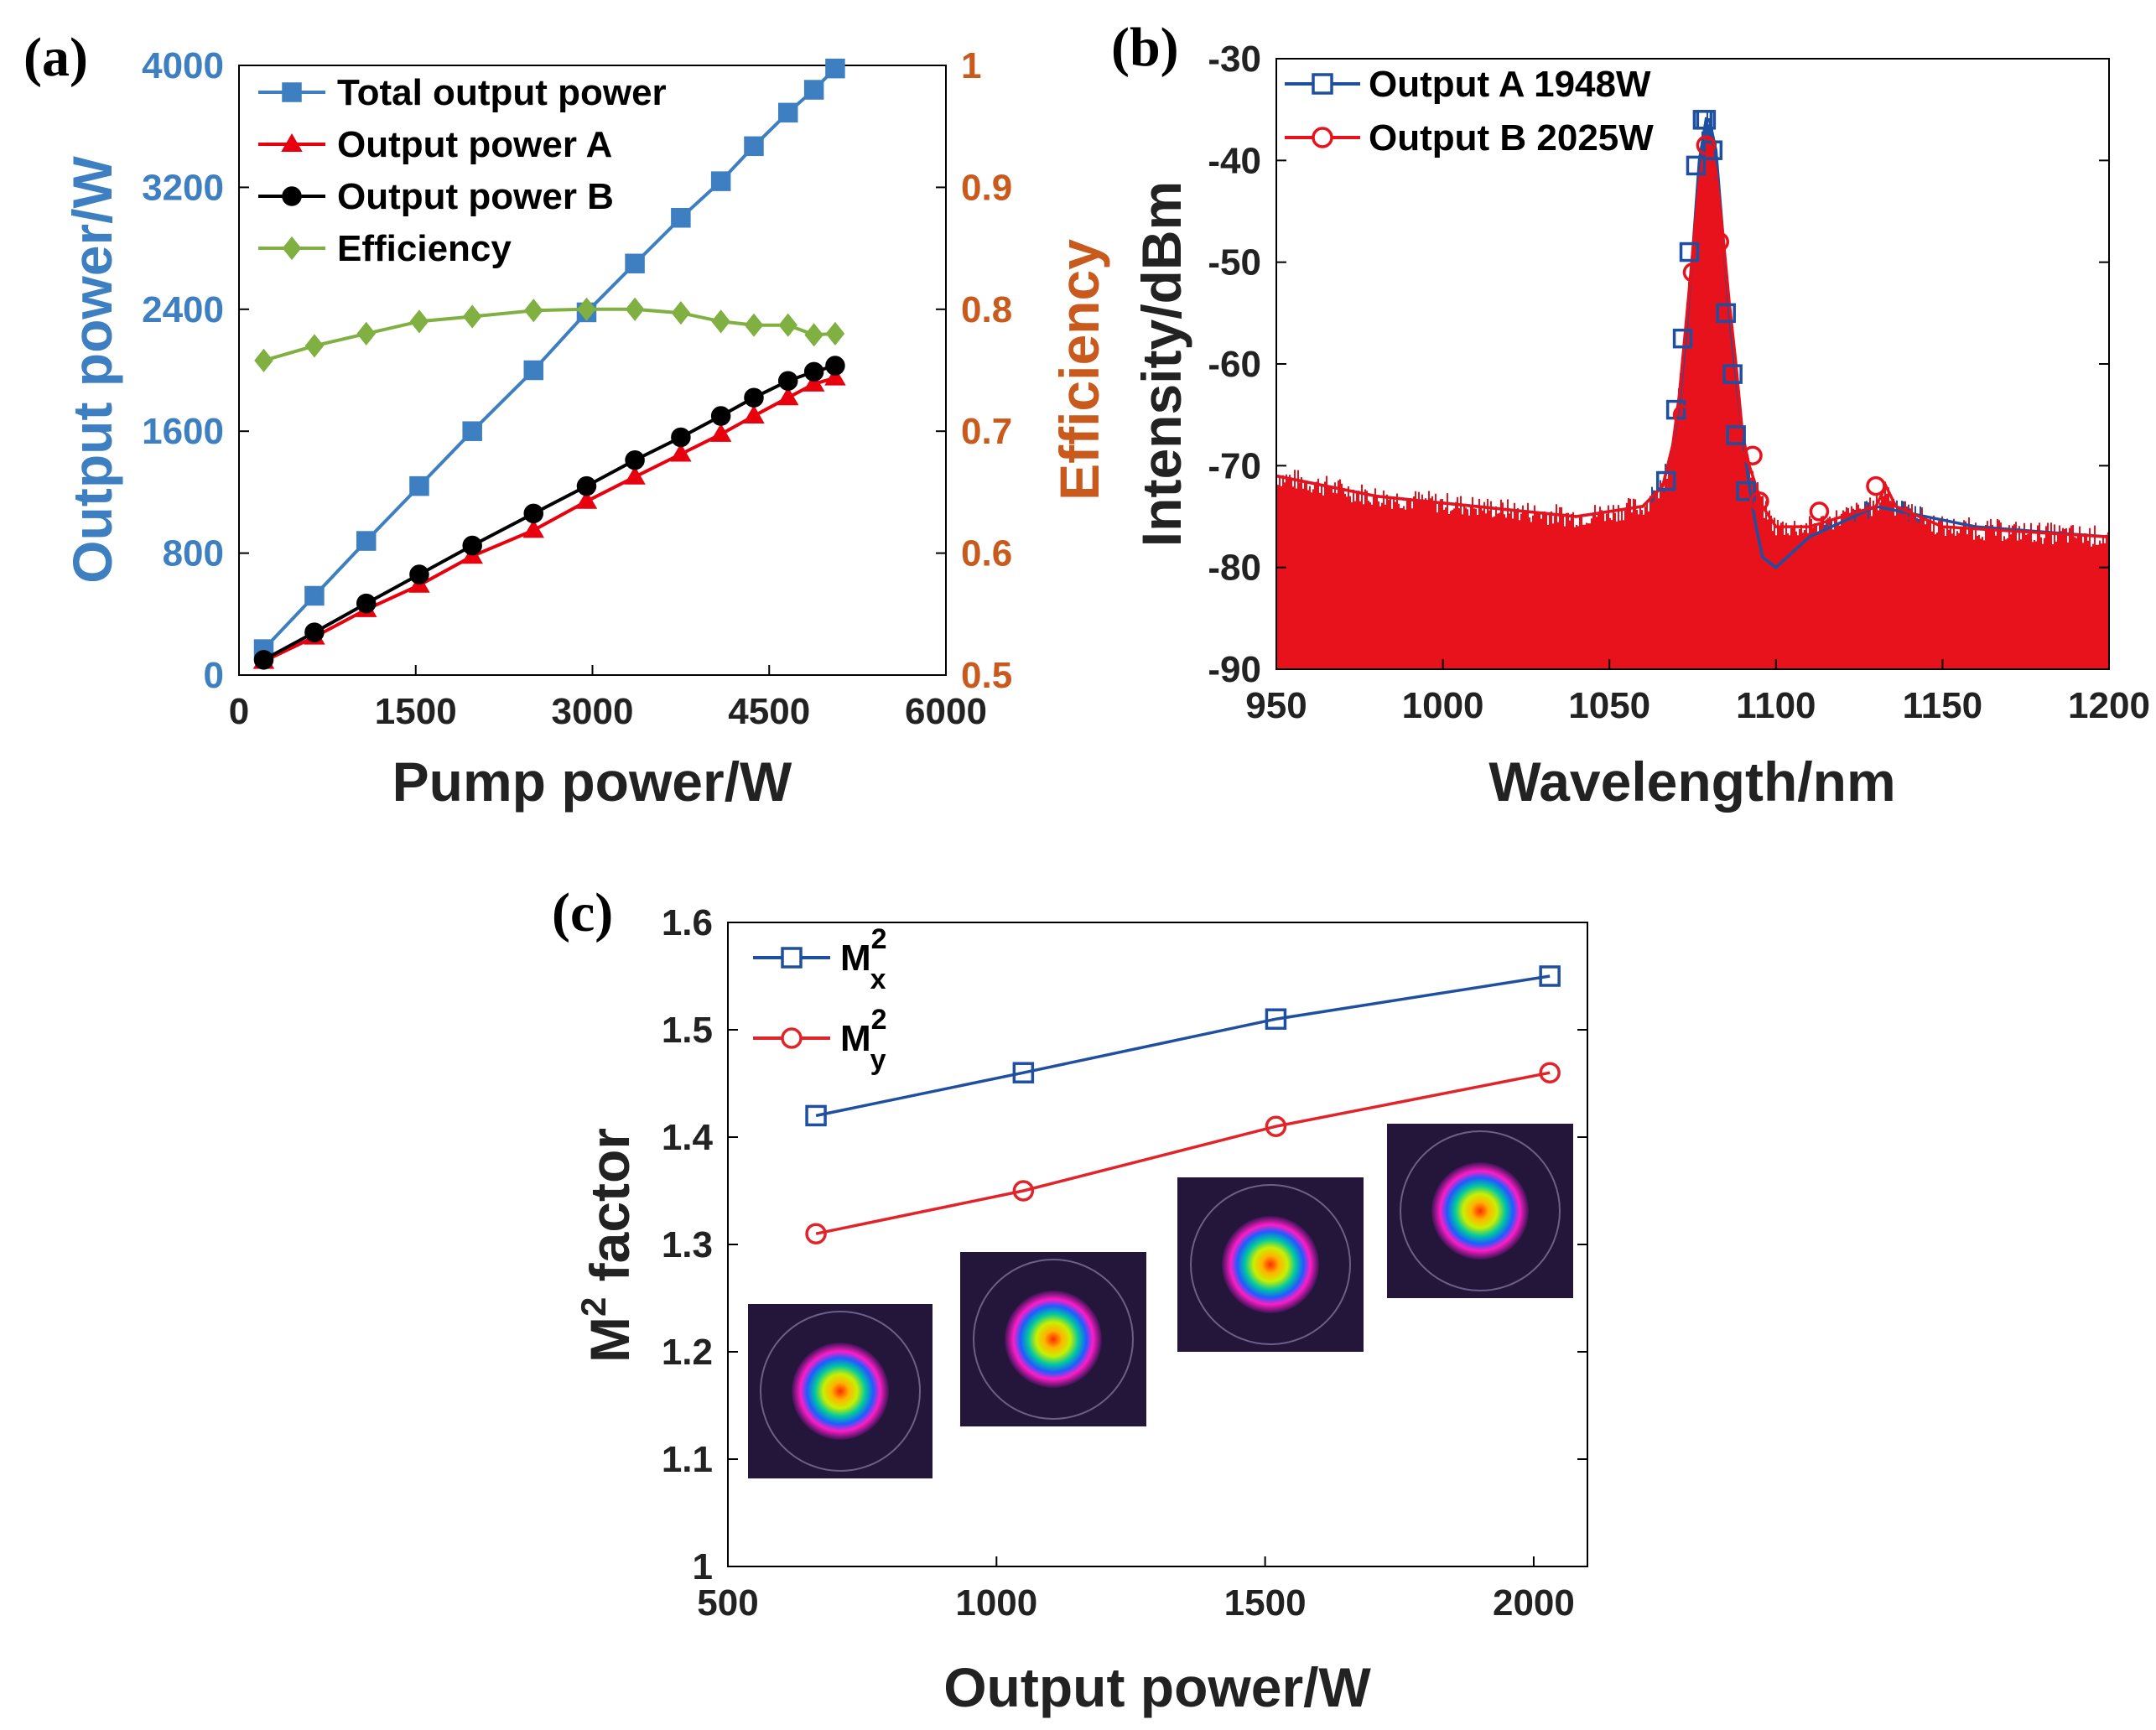  Describe the element at coordinates (1609, 705) in the screenshot. I see `chart-b-xtick-label: 1050` at that location.